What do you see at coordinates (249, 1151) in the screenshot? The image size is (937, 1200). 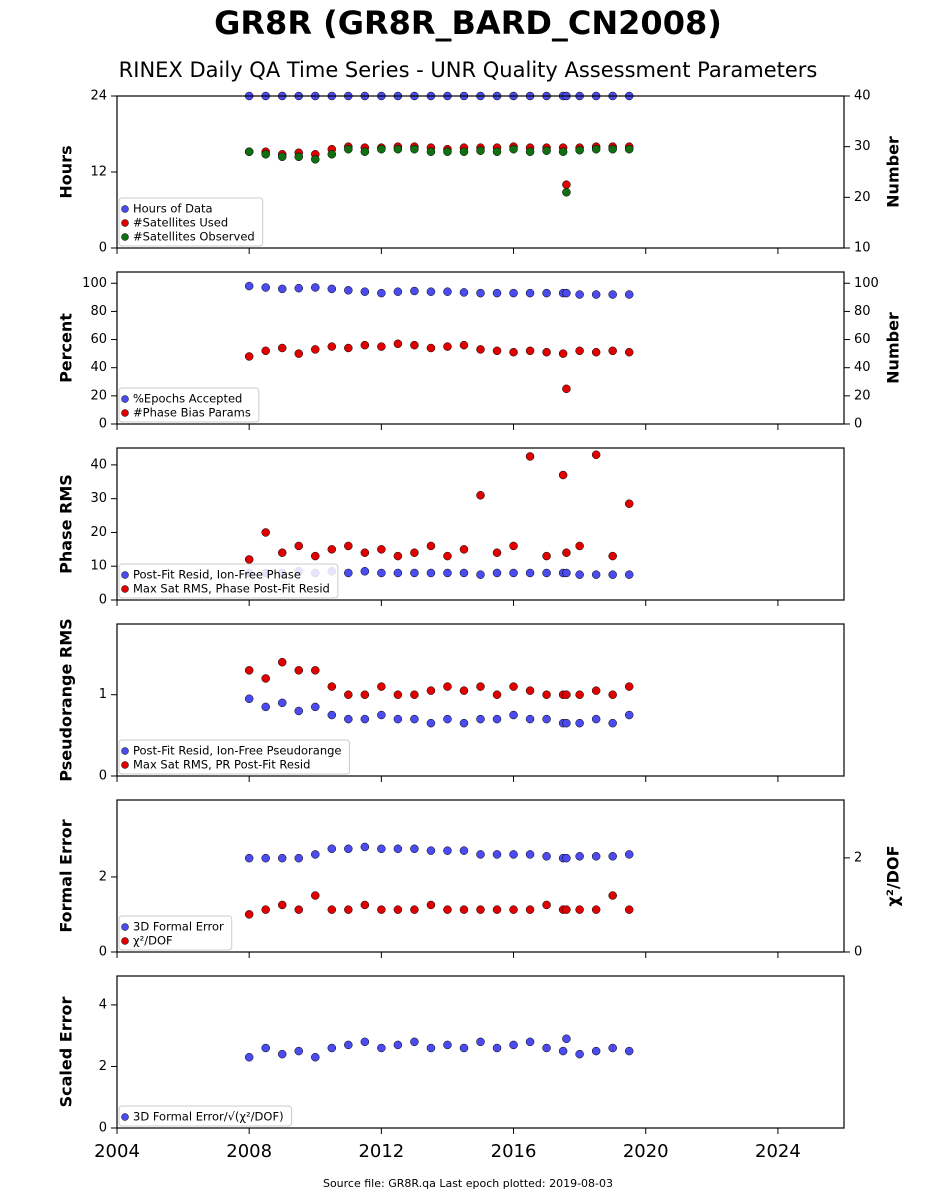 I see `x-tick-label: 2008` at bounding box center [249, 1151].